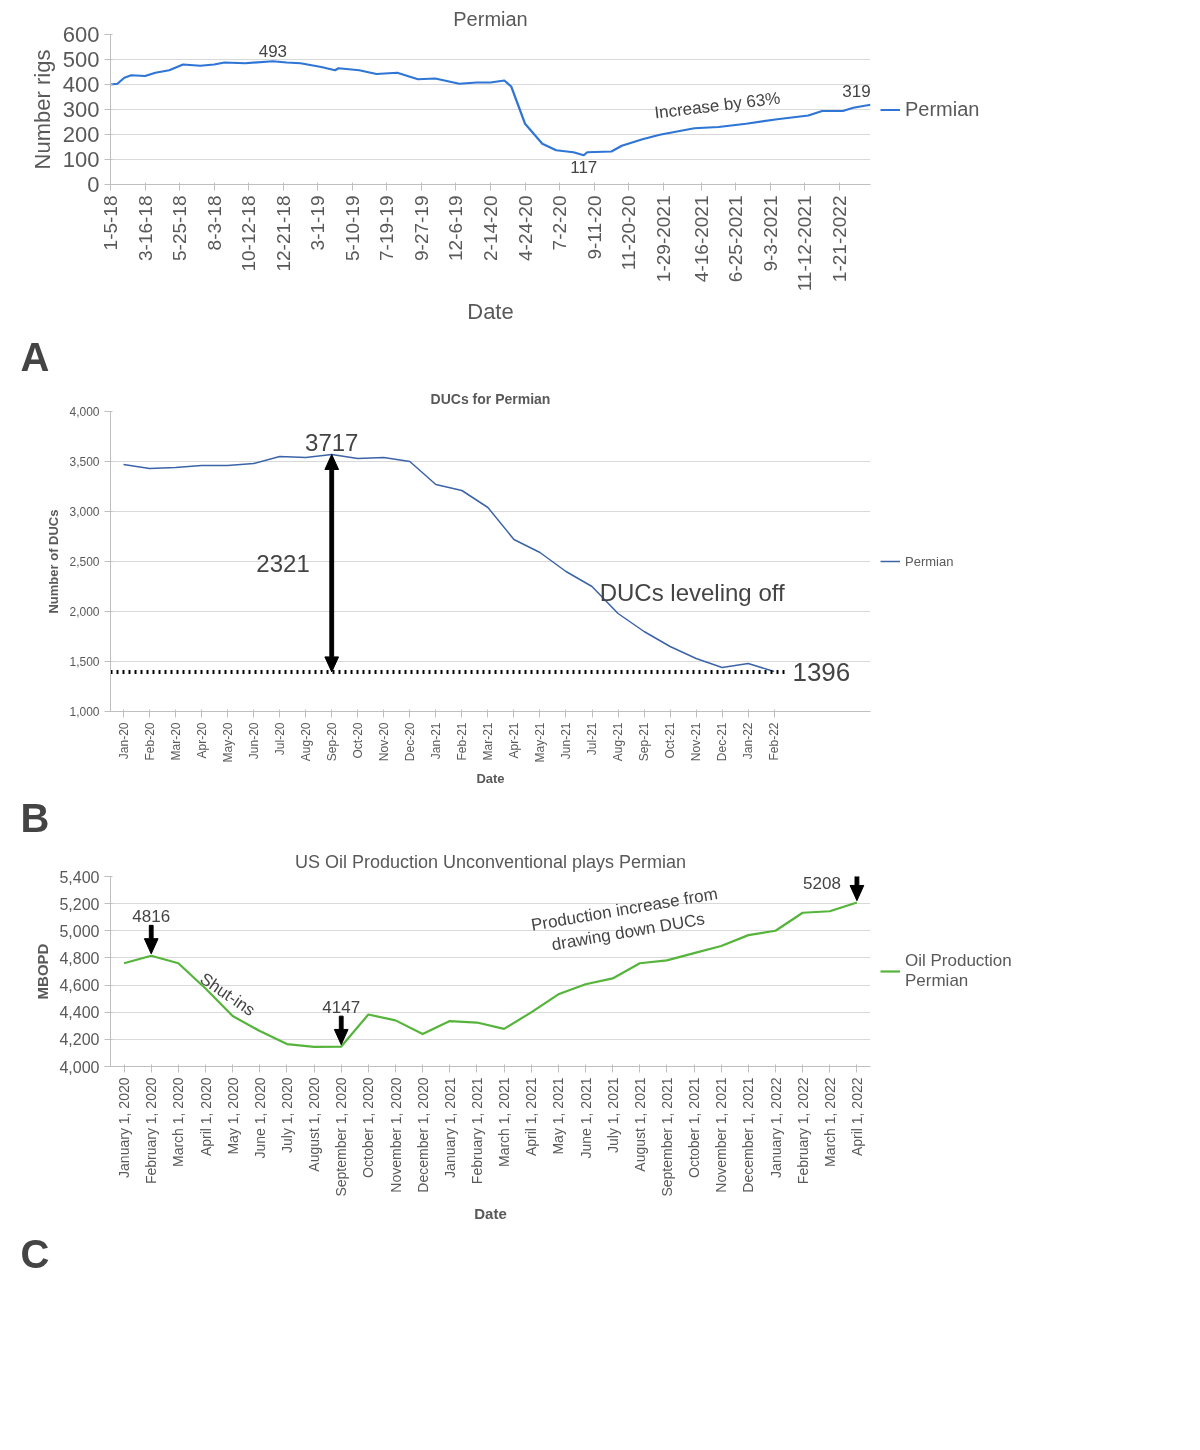  I want to click on x-tick-label: August 1, 2020, so click(314, 1124).